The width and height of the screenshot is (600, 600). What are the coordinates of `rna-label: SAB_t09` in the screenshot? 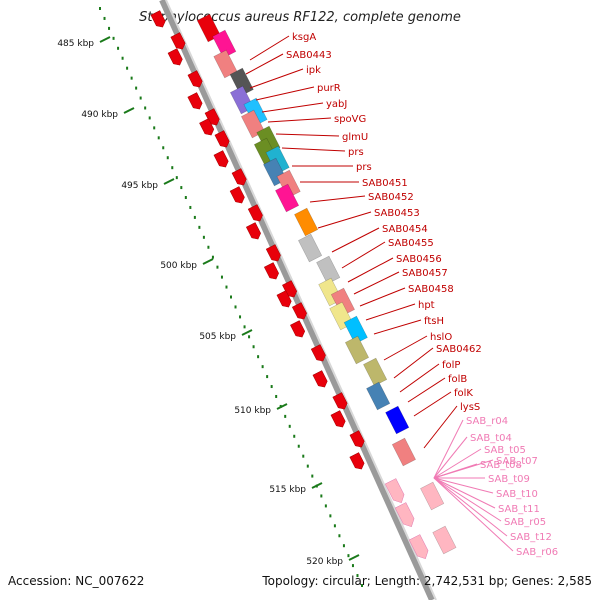 It's located at (482, 479).